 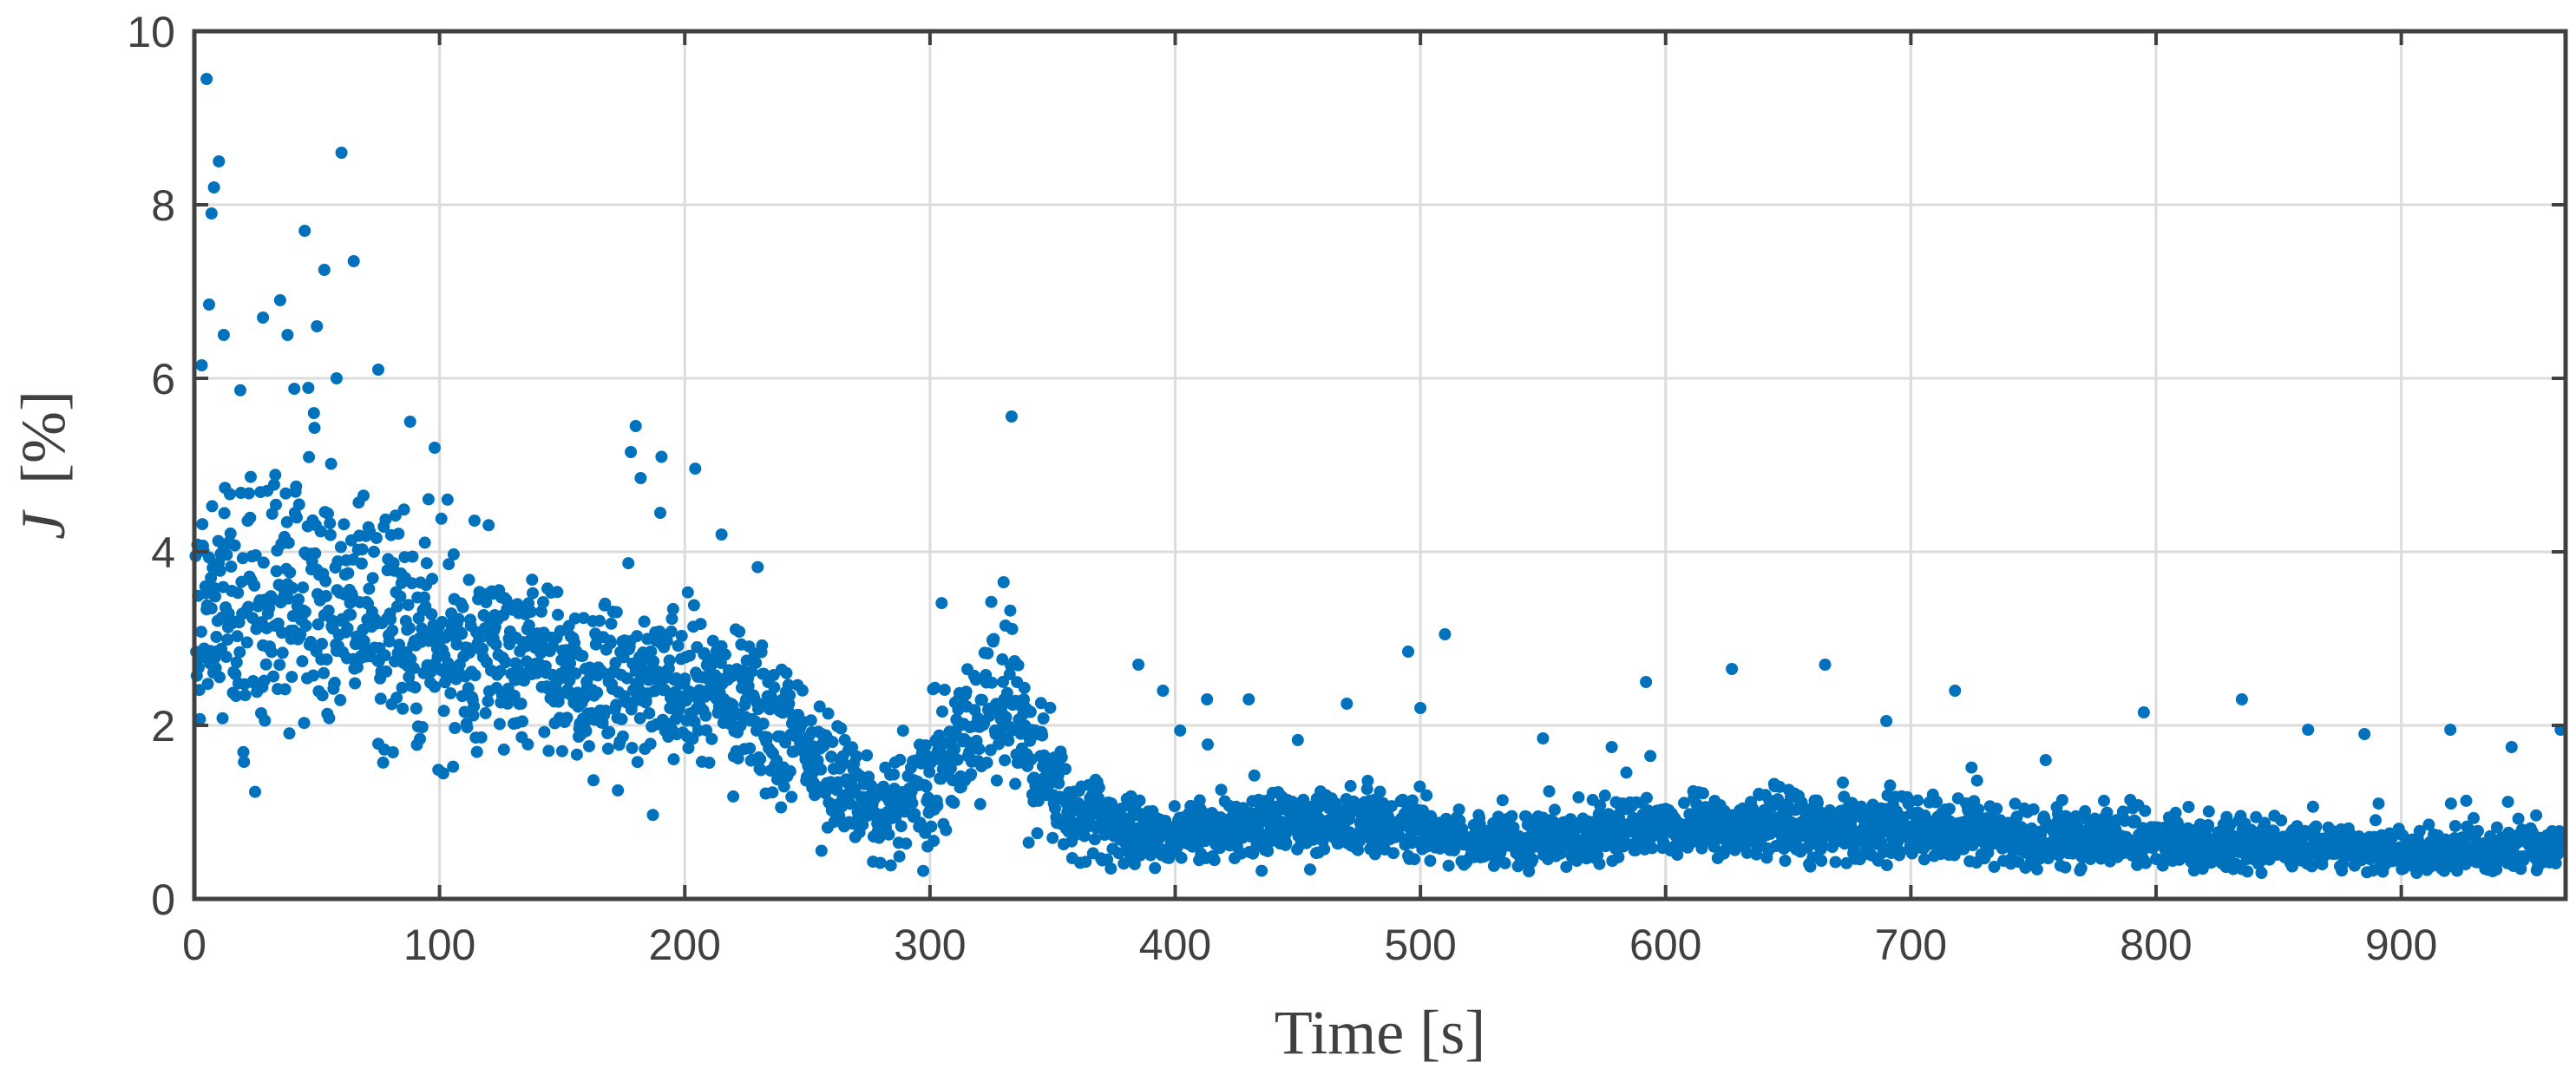 I want to click on y-axis-unit: [%], so click(x=43, y=437).